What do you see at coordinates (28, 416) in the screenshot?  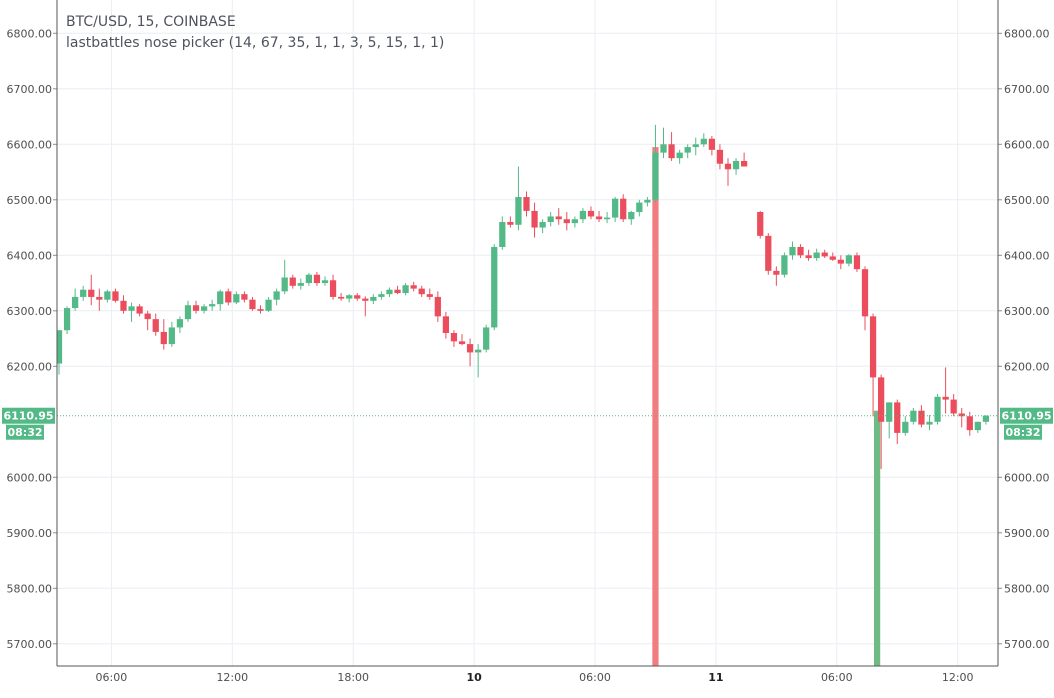 I see `price-tag-value-left: 6110.95` at bounding box center [28, 416].